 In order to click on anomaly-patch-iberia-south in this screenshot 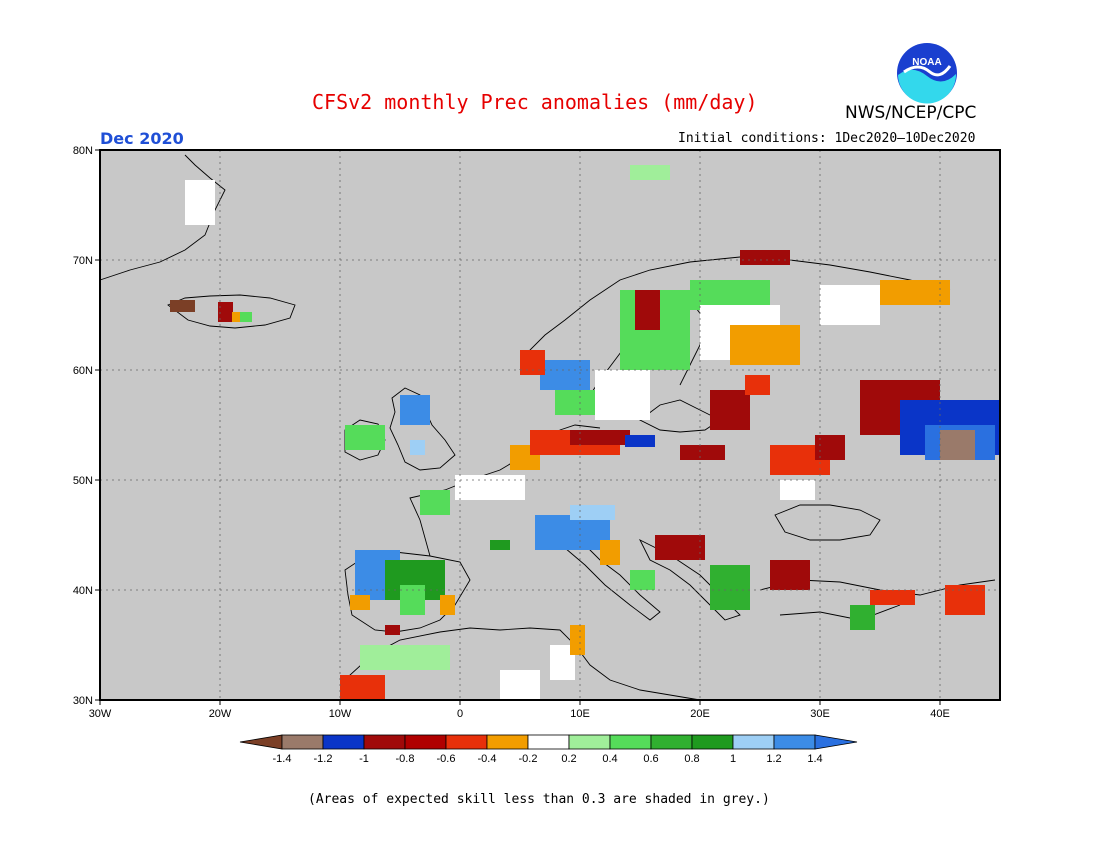, I will do `click(412, 600)`.